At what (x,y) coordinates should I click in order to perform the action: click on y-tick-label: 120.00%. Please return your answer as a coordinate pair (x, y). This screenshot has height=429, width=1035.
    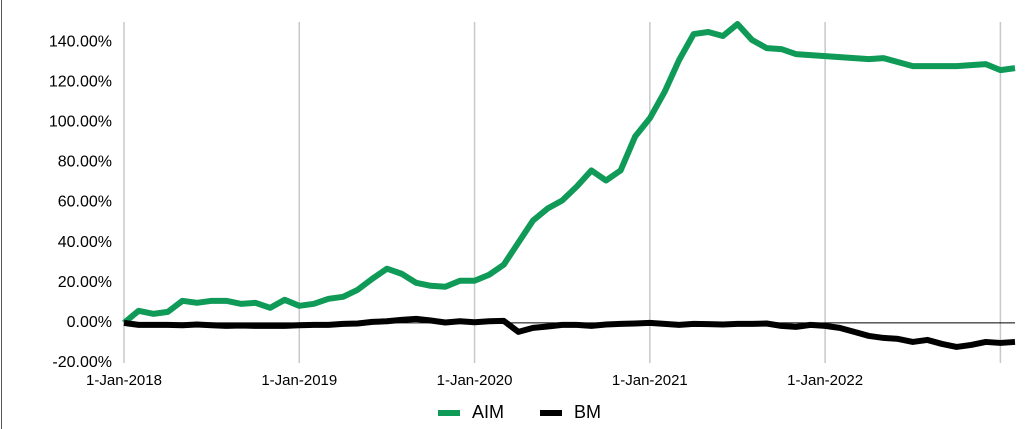
    Looking at the image, I should click on (80, 81).